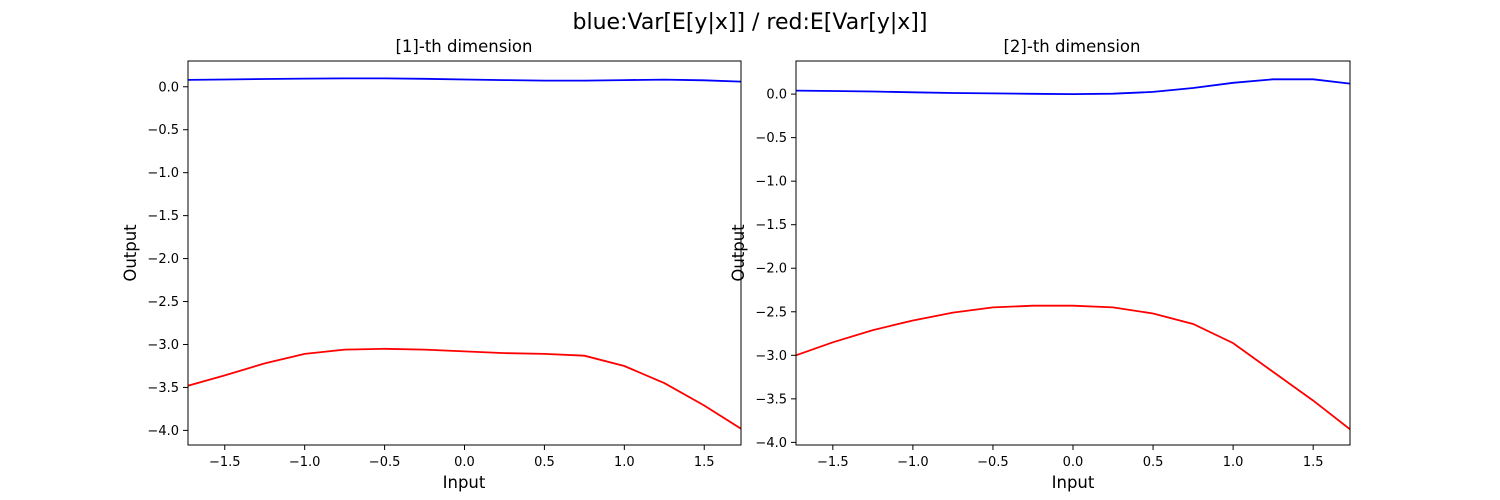 This screenshot has width=1500, height=500. I want to click on figure-title: blue:Var[E[y|x]] / red:E[Var[y|x]], so click(750, 22).